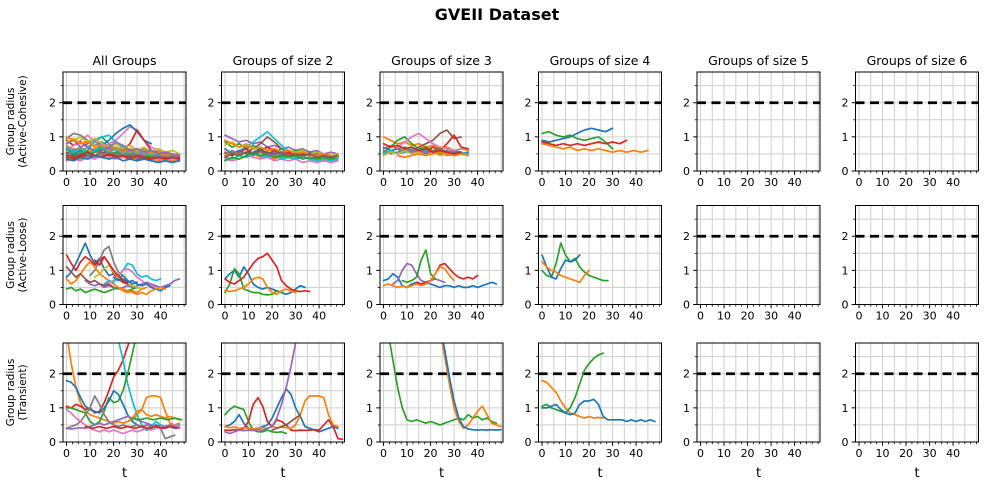  Describe the element at coordinates (752, 121) in the screenshot. I see `panel-r0-c4: 0 10 20 30 40 0 1 2 Groups of size 5` at that location.